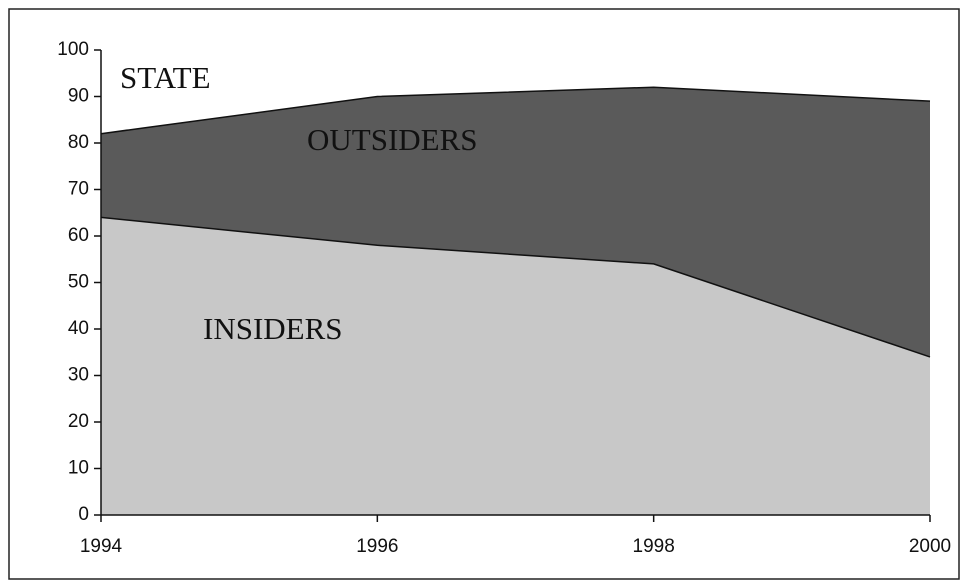 The width and height of the screenshot is (968, 588). I want to click on y-tick-label: 70, so click(78, 189).